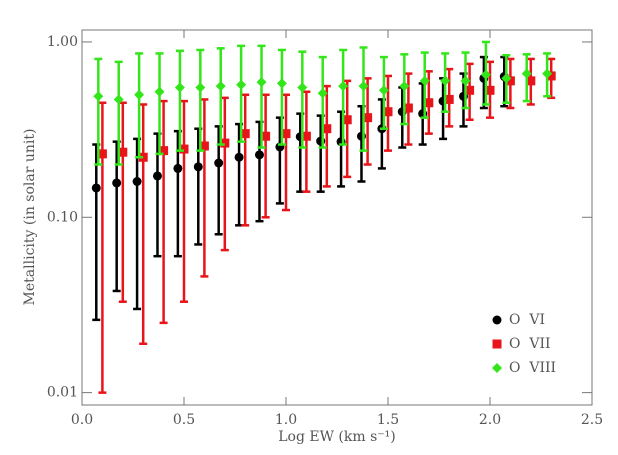 This screenshot has width=618, height=455. What do you see at coordinates (532, 368) in the screenshot?
I see `legend-label: O VIII` at bounding box center [532, 368].